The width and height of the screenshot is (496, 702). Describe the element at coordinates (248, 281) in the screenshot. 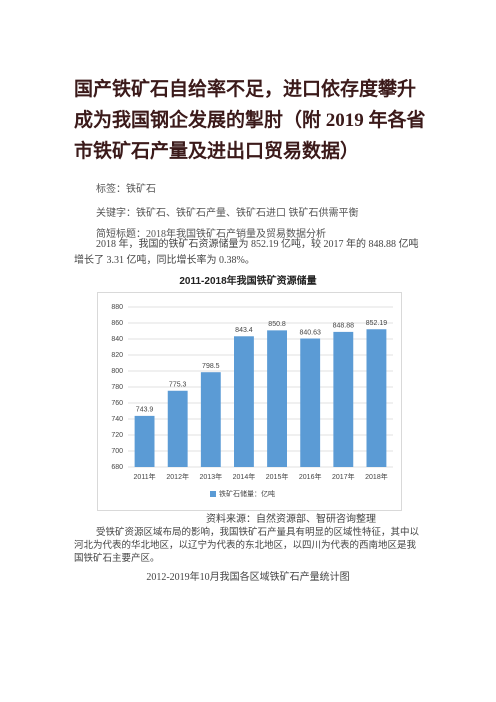

I see `chart-title: 2011-2018年我国铁矿资源储量` at that location.